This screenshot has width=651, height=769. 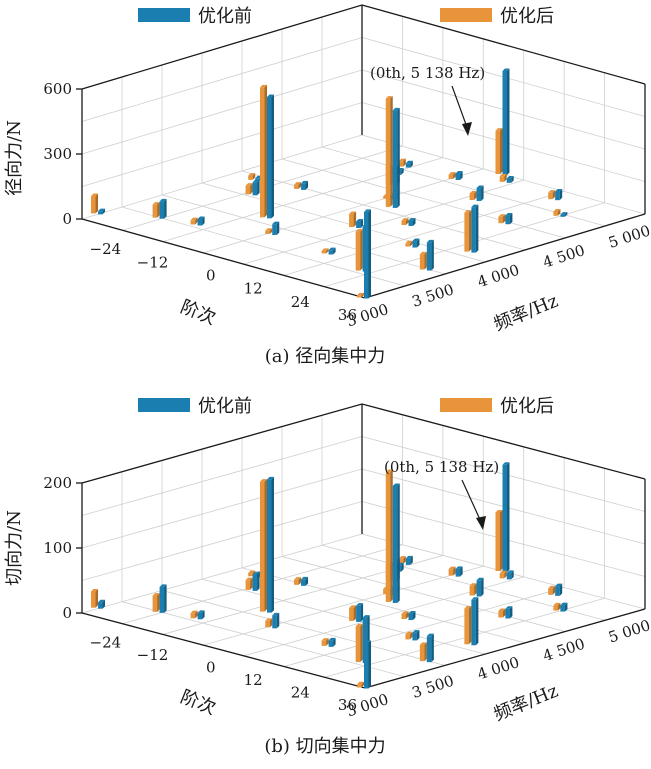 What do you see at coordinates (628, 236) in the screenshot?
I see `frequency-tick-label: 5 000` at bounding box center [628, 236].